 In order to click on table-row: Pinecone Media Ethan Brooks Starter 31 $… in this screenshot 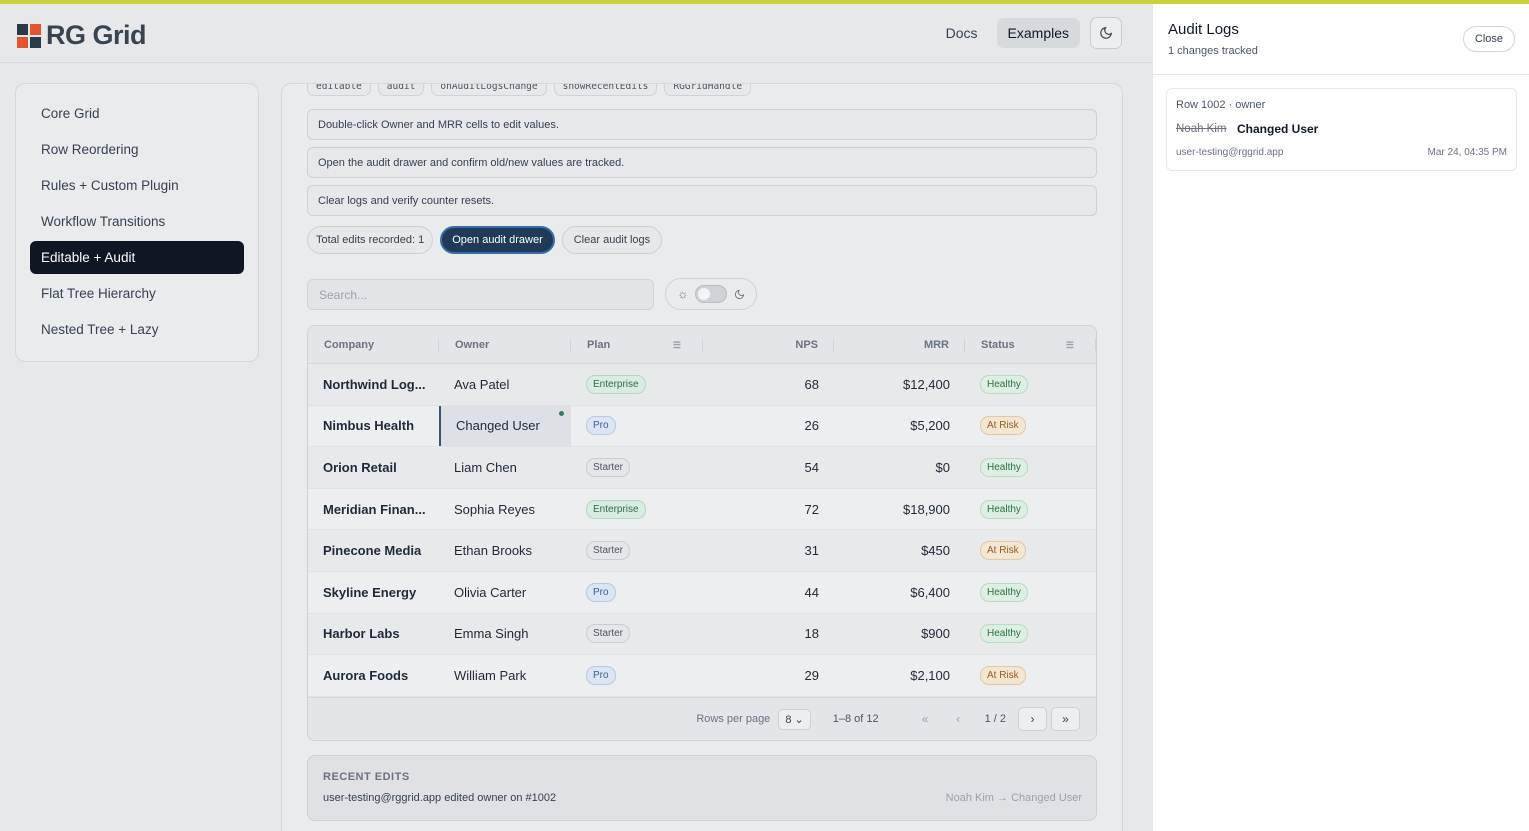, I will do `click(702, 551)`.